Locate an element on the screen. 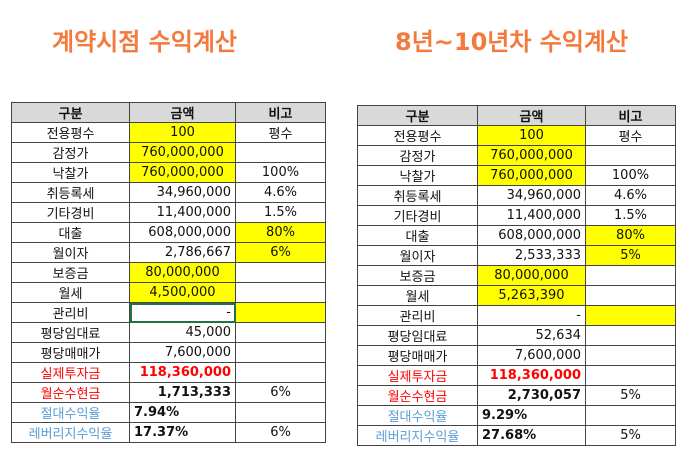 The height and width of the screenshot is (467, 696). row-amount: 2,786,667 is located at coordinates (182, 252).